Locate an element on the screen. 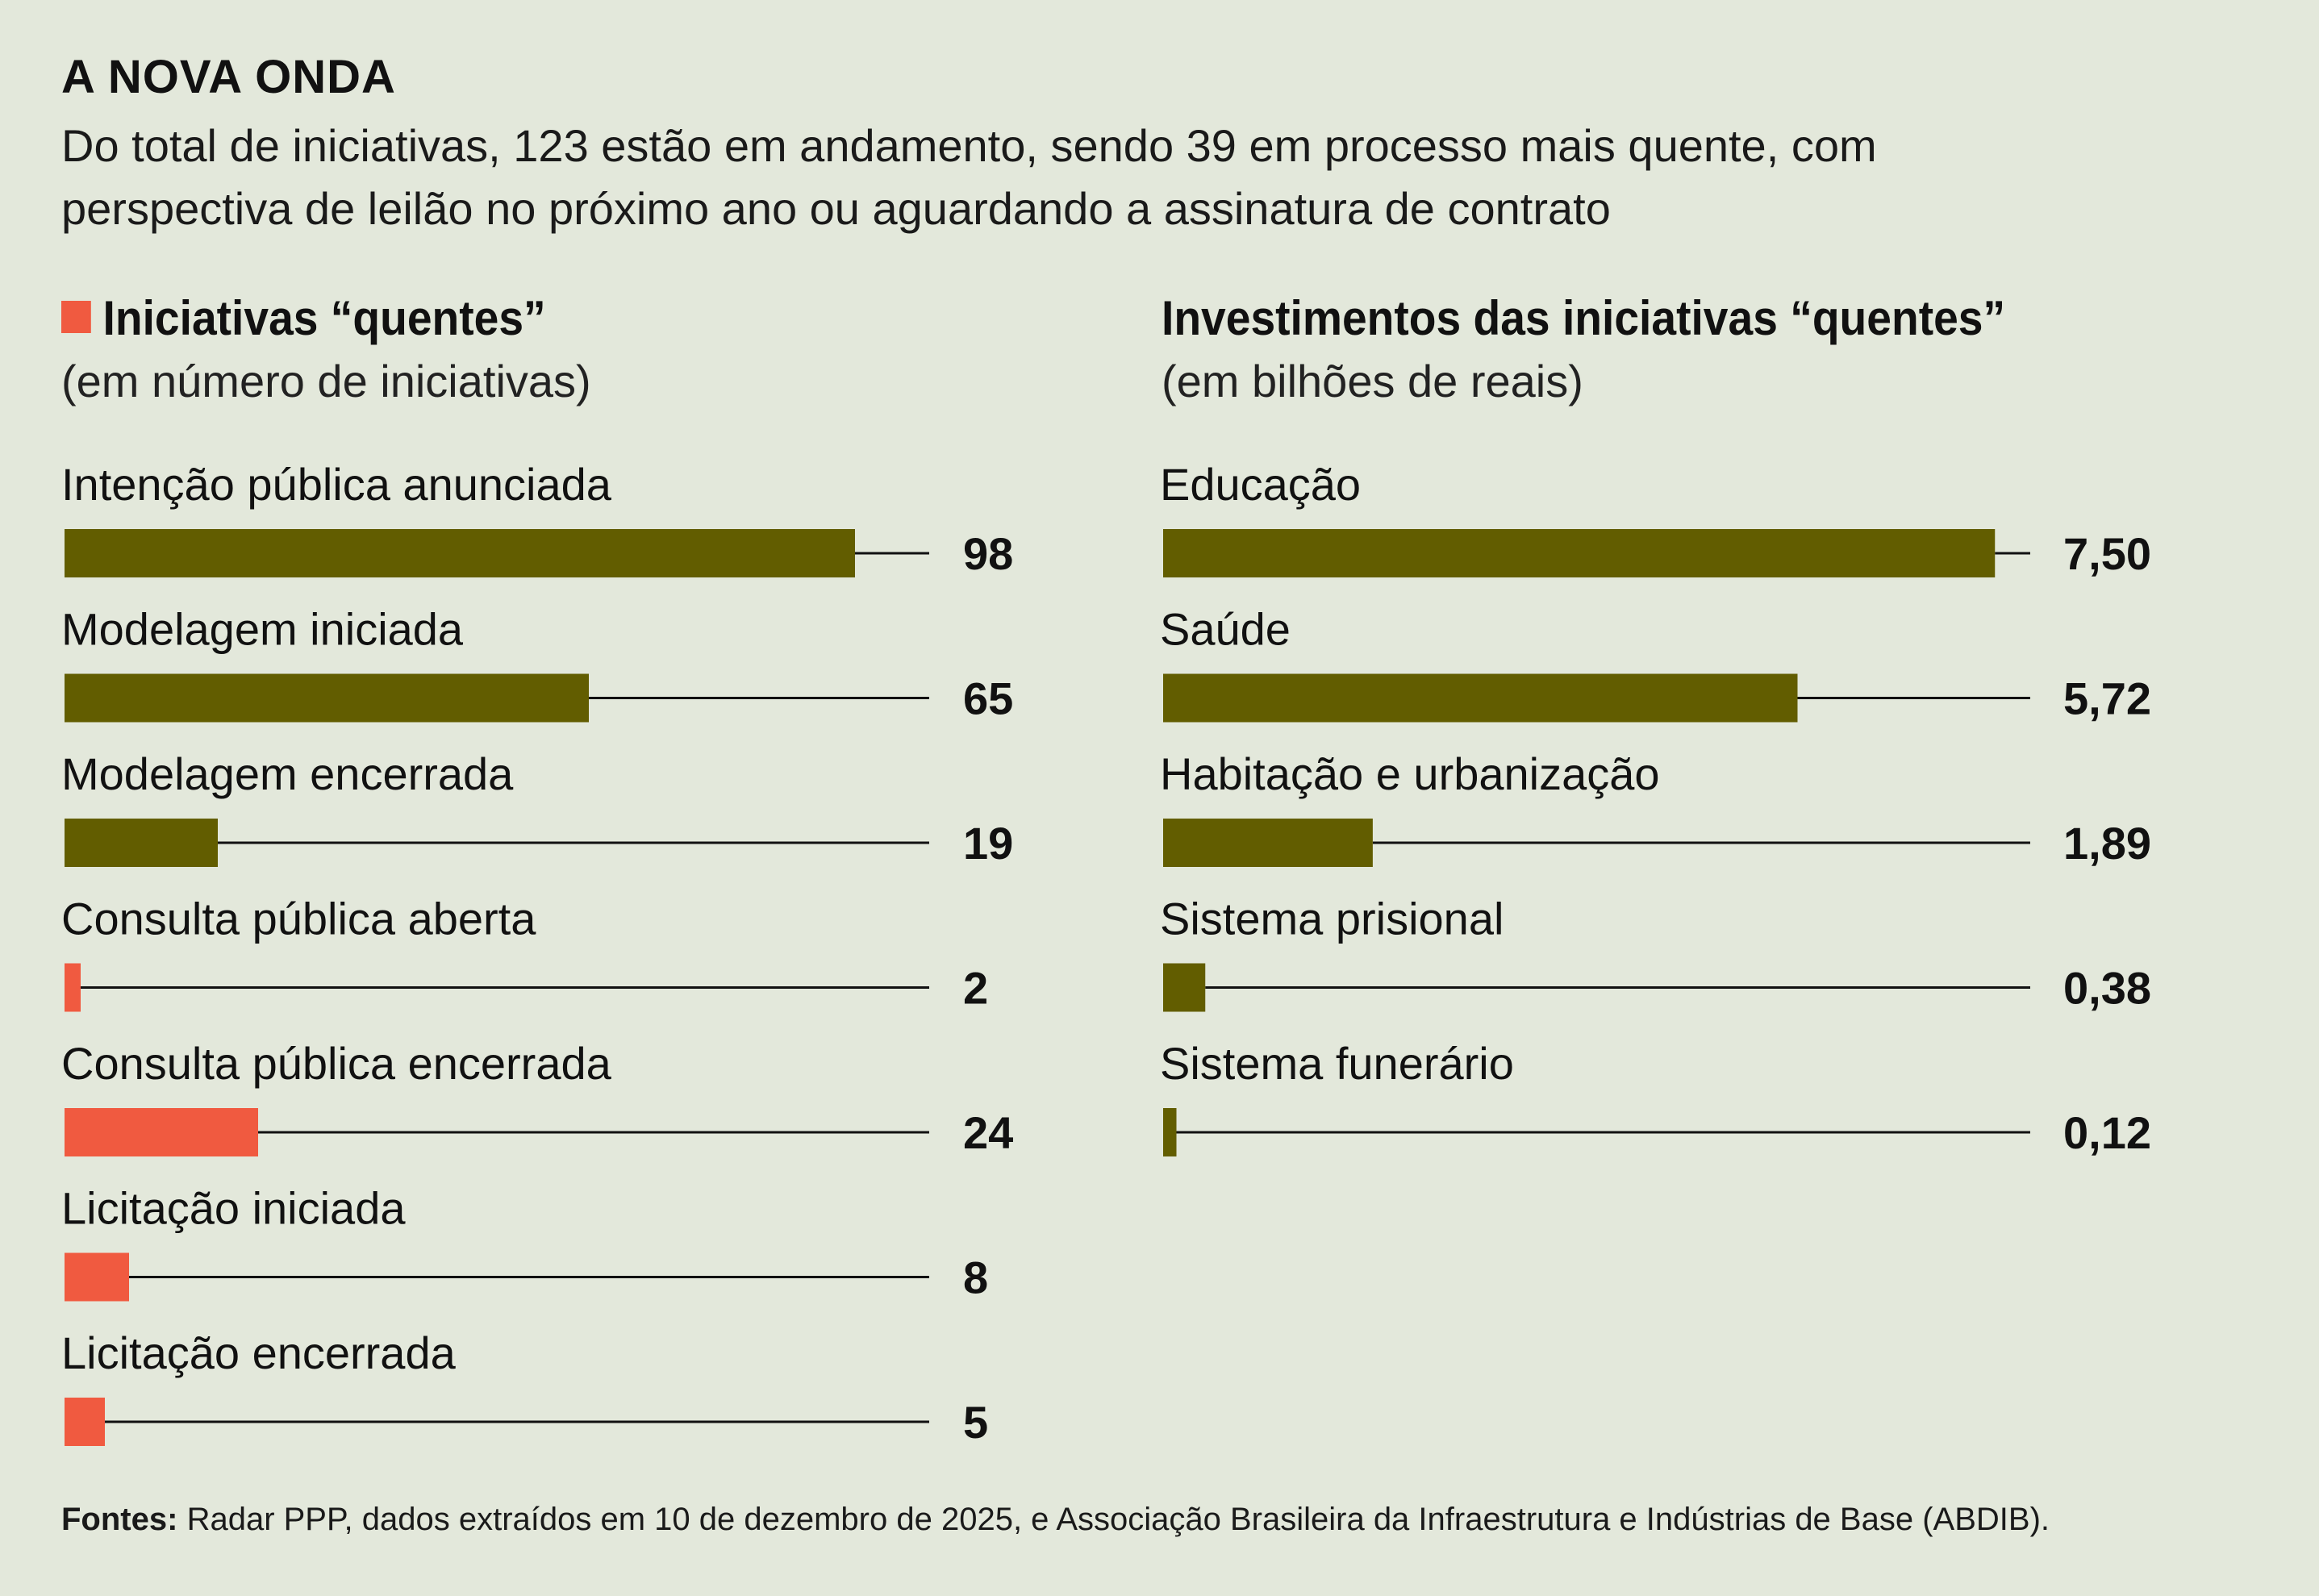 This screenshot has width=2319, height=1596. source-label: Fontes: is located at coordinates (119, 1519).